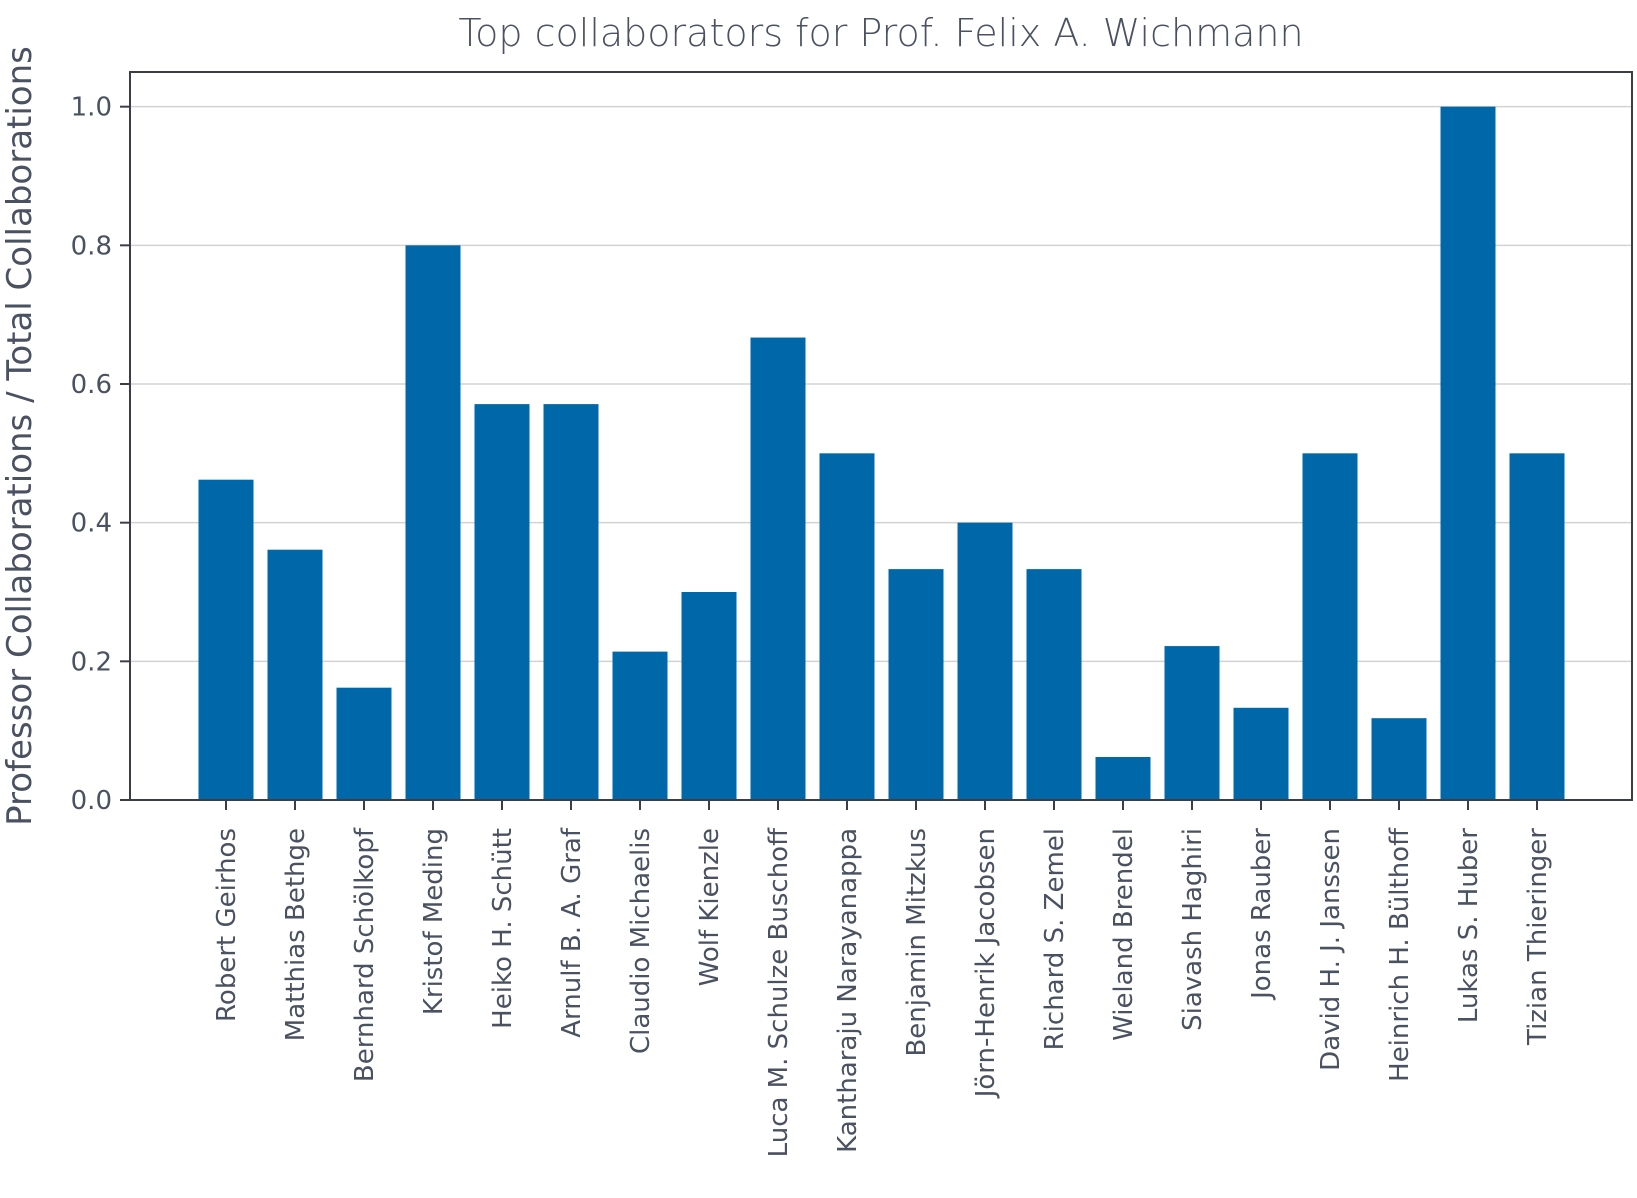  I want to click on x-tick-label: Claudio Michaelis, so click(641, 941).